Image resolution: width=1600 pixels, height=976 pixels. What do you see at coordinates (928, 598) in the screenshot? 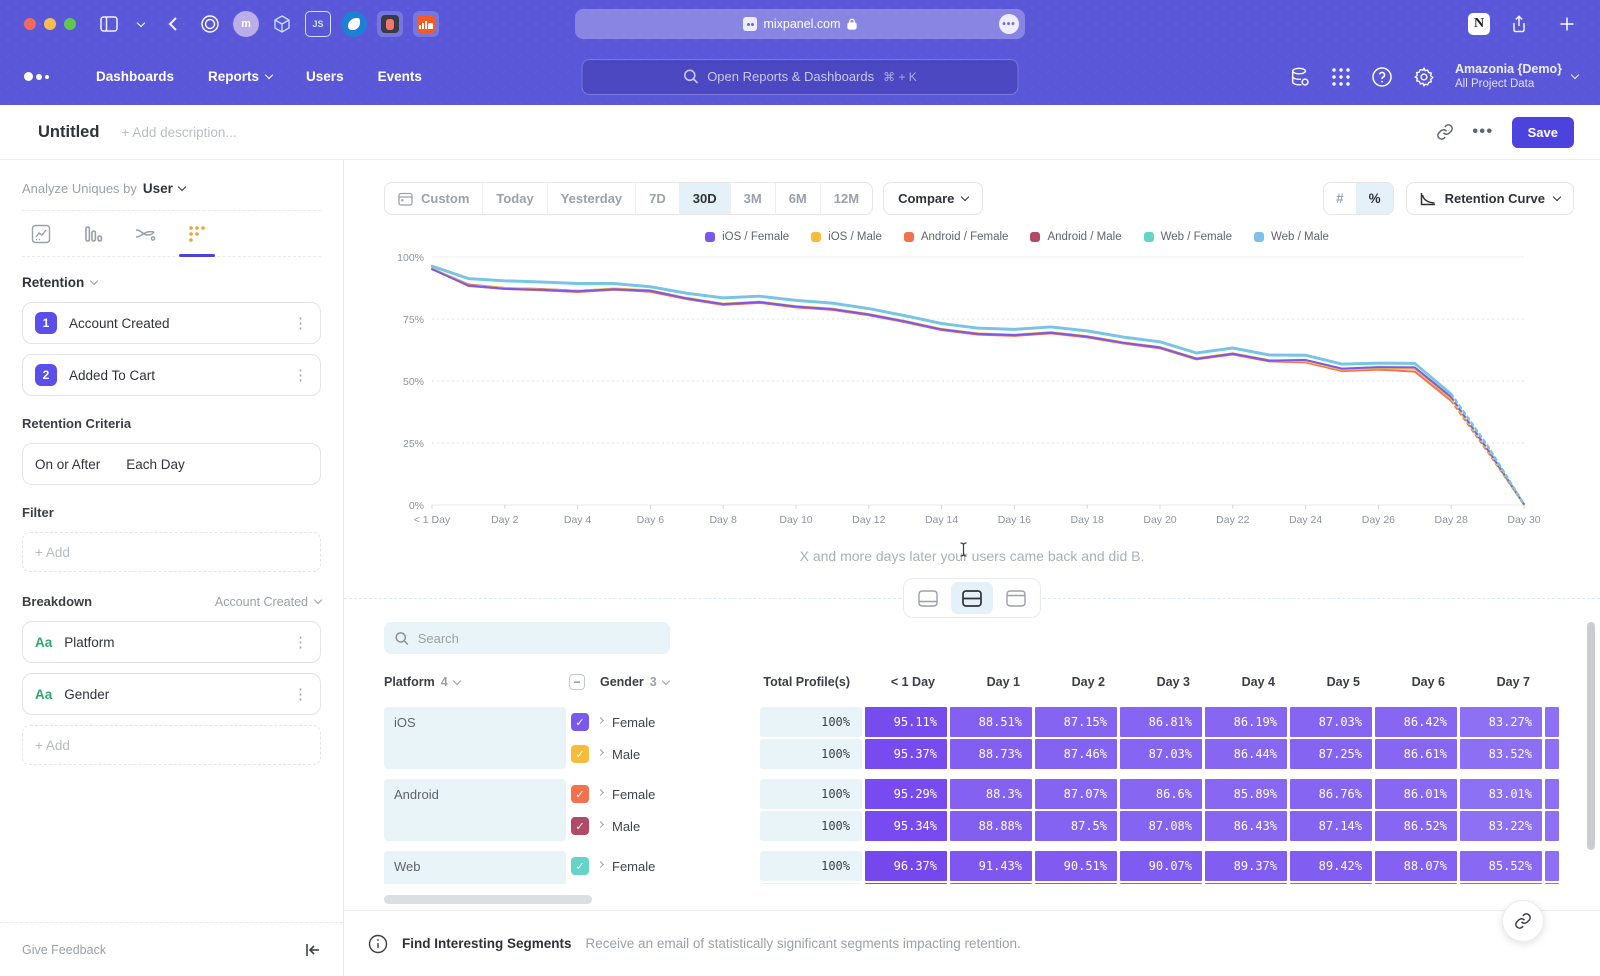
I see `layout-chart-only-button` at bounding box center [928, 598].